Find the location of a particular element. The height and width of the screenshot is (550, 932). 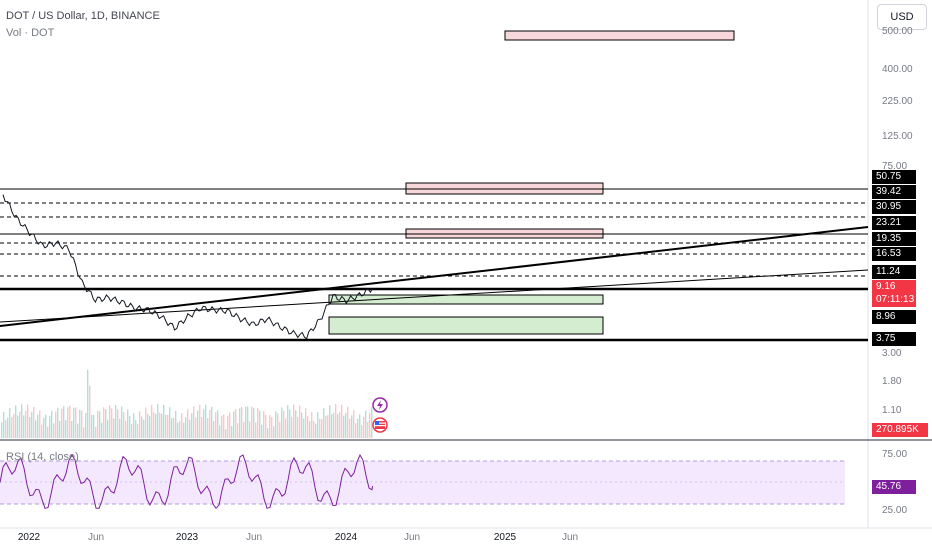

time-label: 2023 is located at coordinates (187, 537).